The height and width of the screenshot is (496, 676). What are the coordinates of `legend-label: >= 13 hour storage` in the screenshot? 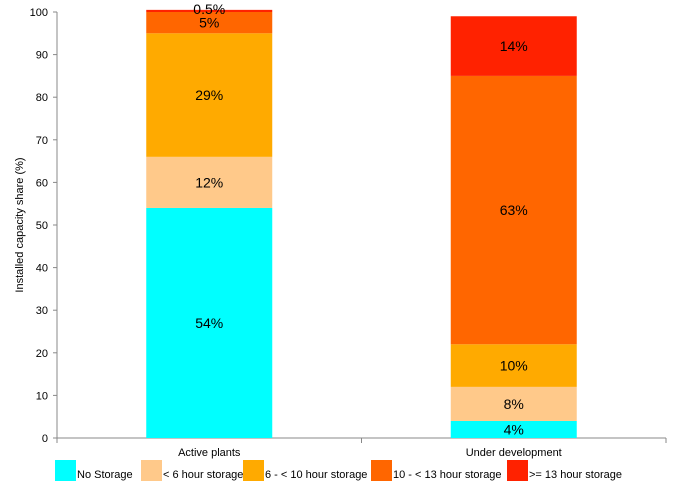 It's located at (575, 475).